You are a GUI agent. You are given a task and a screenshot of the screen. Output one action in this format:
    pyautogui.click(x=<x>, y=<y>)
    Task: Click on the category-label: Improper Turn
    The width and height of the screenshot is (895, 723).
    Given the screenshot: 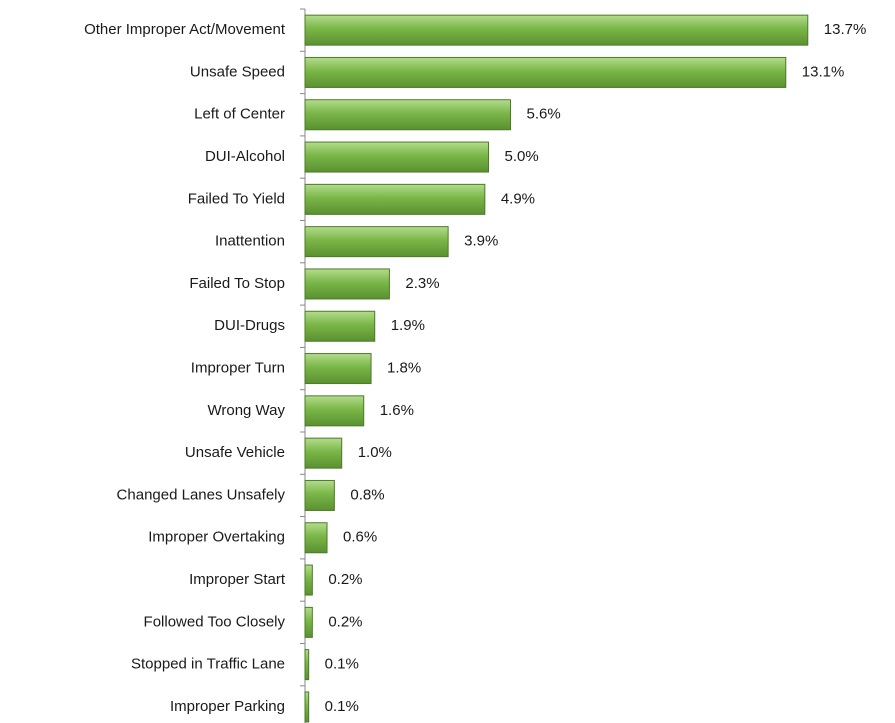 What is the action you would take?
    pyautogui.click(x=238, y=368)
    